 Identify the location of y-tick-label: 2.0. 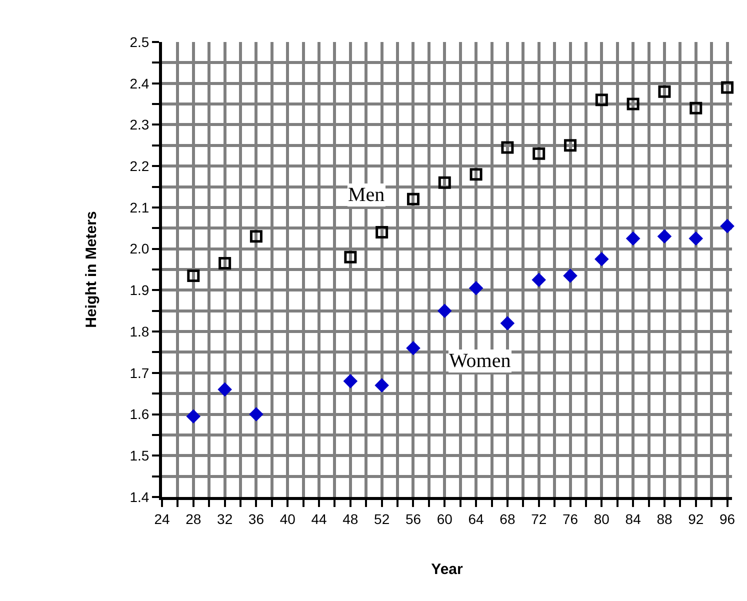
(140, 248).